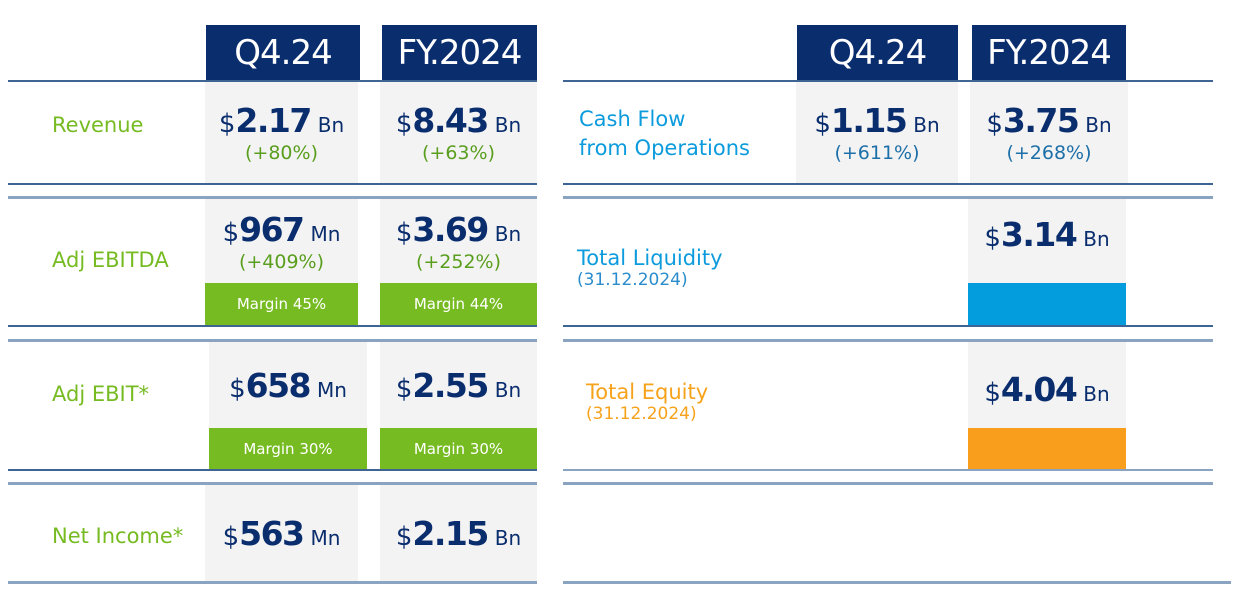 The height and width of the screenshot is (595, 1234). Describe the element at coordinates (272, 533) in the screenshot. I see `amount: 563` at that location.